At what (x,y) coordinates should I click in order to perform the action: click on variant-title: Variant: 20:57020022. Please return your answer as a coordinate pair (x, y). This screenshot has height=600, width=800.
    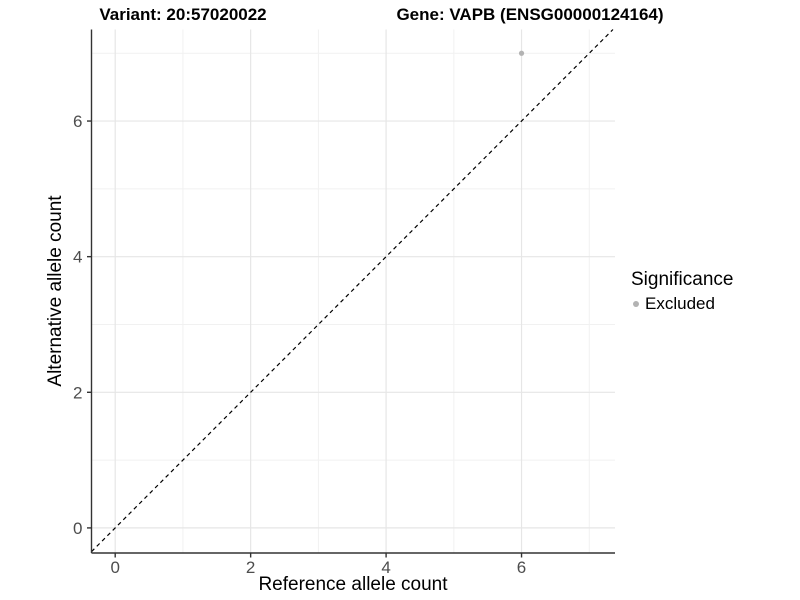
    Looking at the image, I should click on (183, 14).